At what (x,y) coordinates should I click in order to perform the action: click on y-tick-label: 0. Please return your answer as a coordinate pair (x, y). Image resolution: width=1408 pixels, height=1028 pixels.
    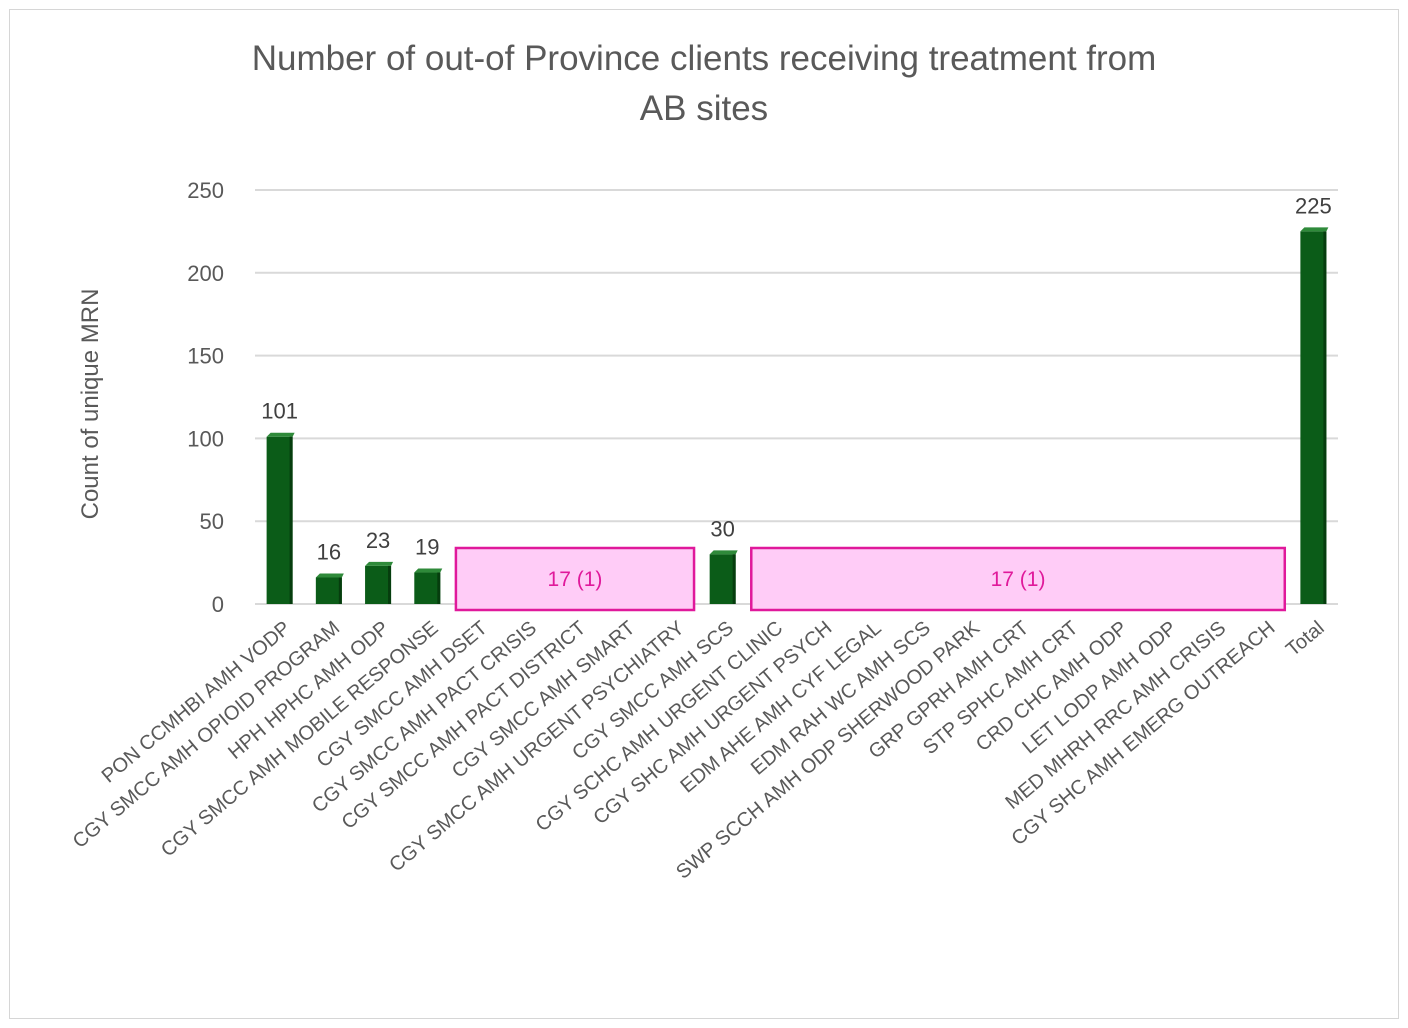
    Looking at the image, I should click on (218, 604).